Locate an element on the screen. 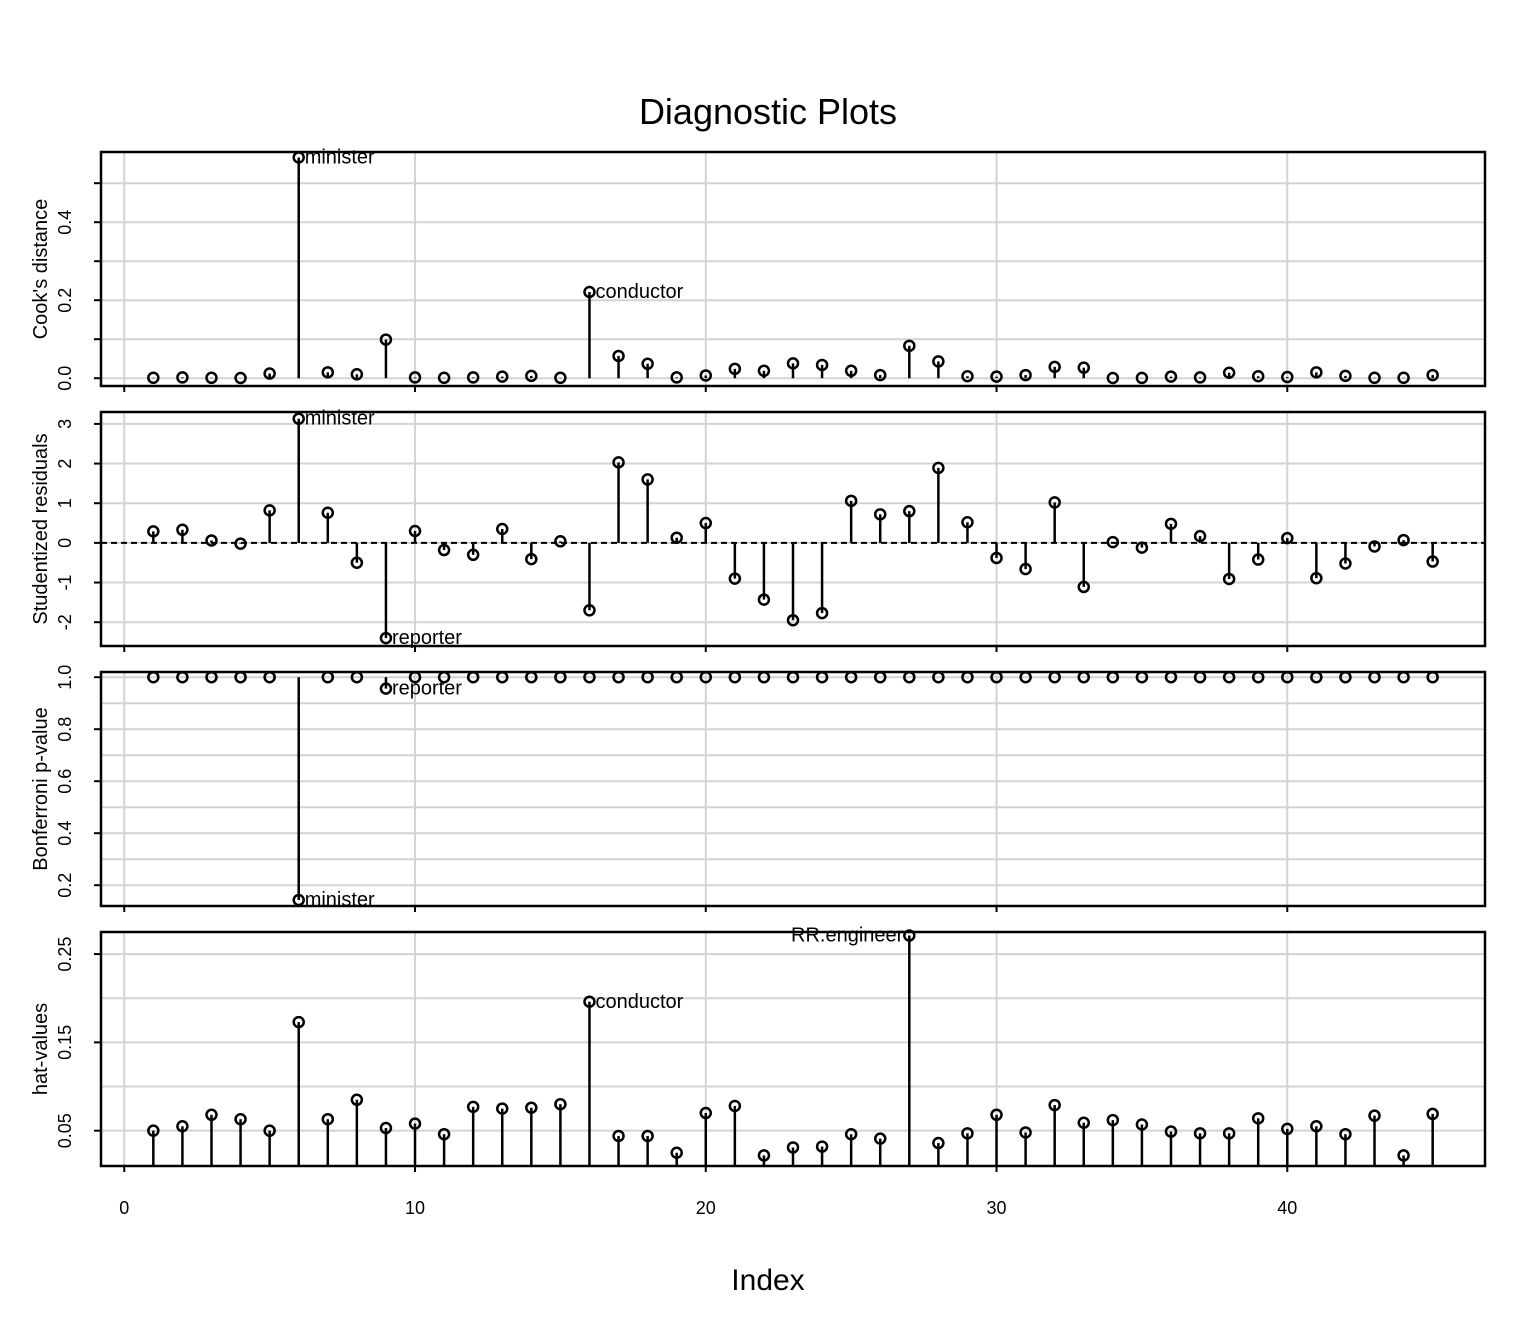 This screenshot has height=1344, width=1536. y-axis-label: Studentized residuals is located at coordinates (41, 528).